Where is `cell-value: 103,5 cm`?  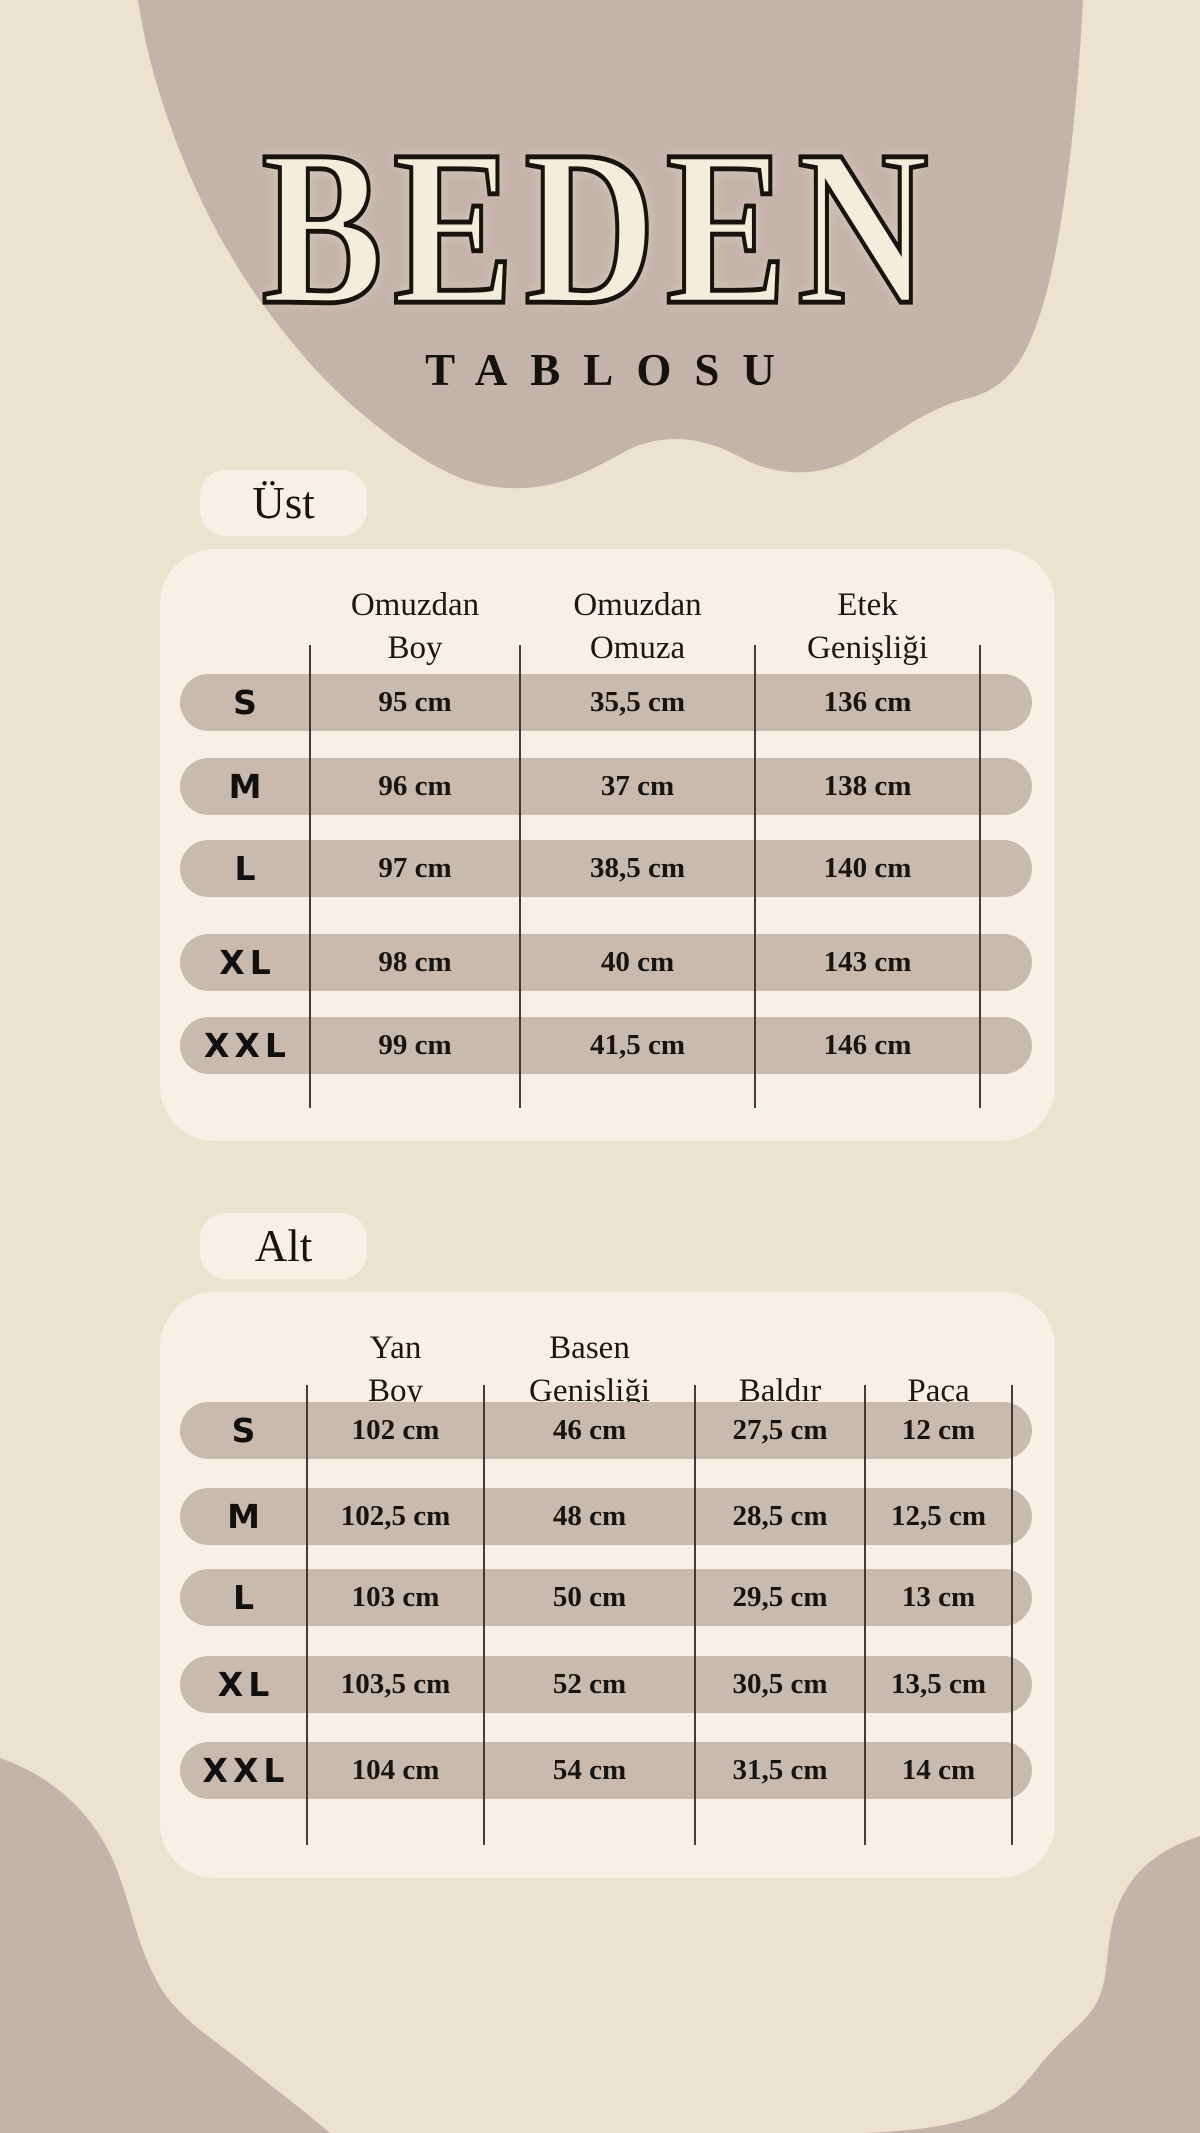
cell-value: 103,5 cm is located at coordinates (395, 1684).